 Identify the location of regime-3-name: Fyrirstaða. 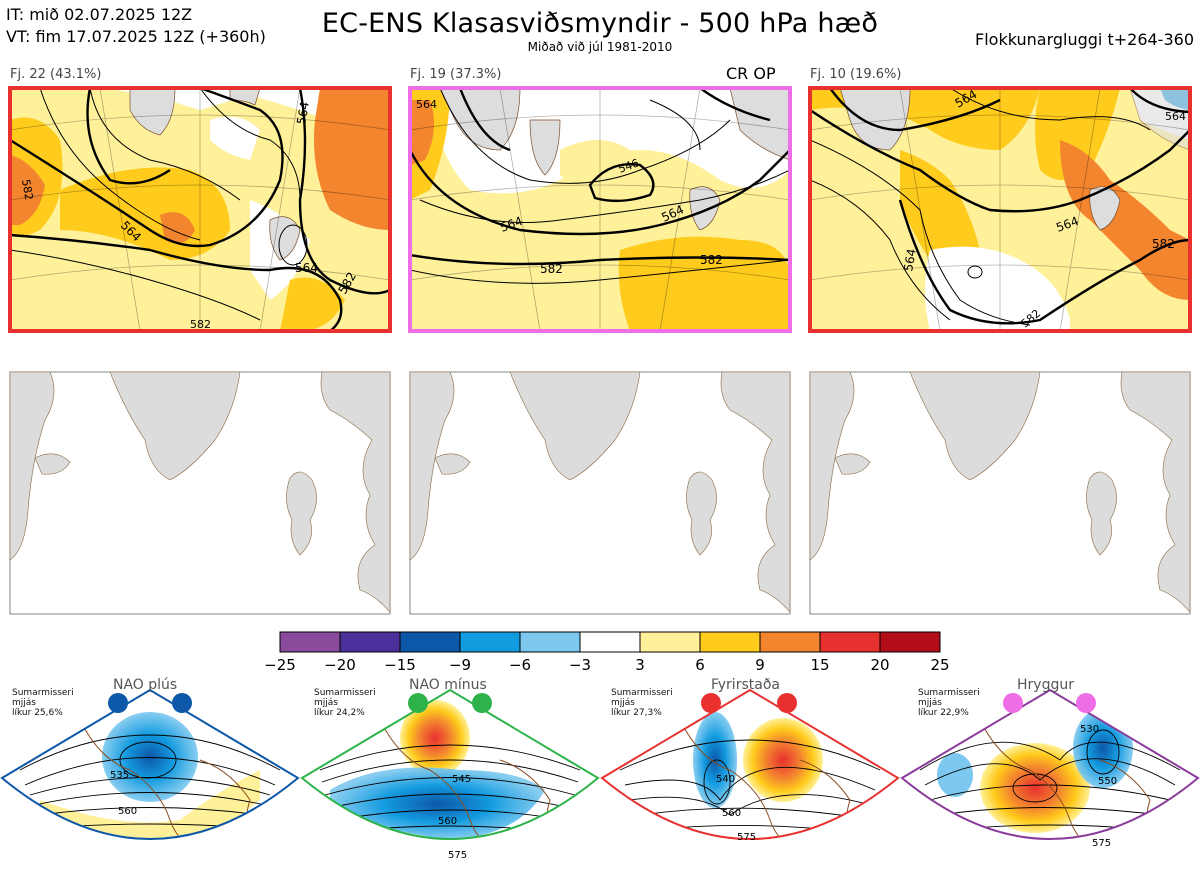
(745, 685).